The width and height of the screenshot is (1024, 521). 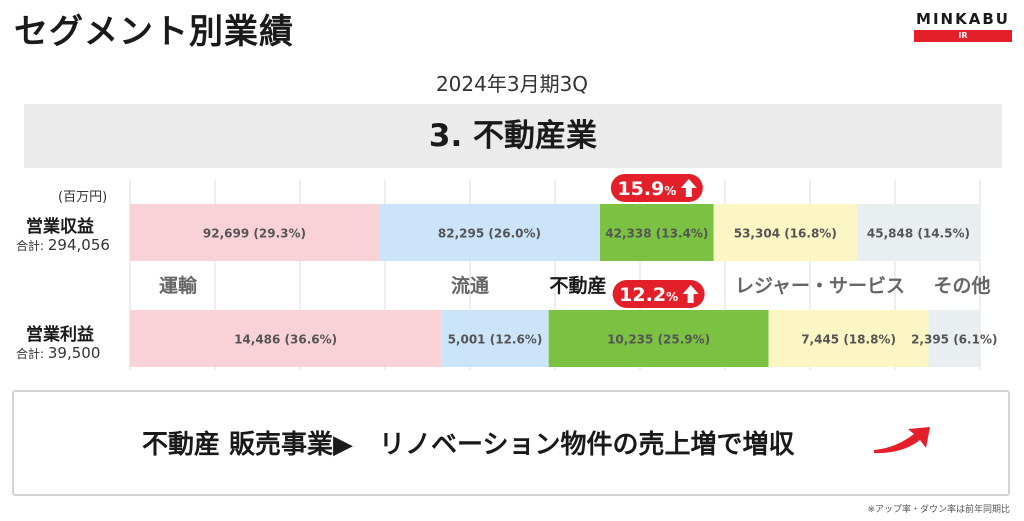 I want to click on bar-label: 82,295 (26.0%), so click(x=489, y=234).